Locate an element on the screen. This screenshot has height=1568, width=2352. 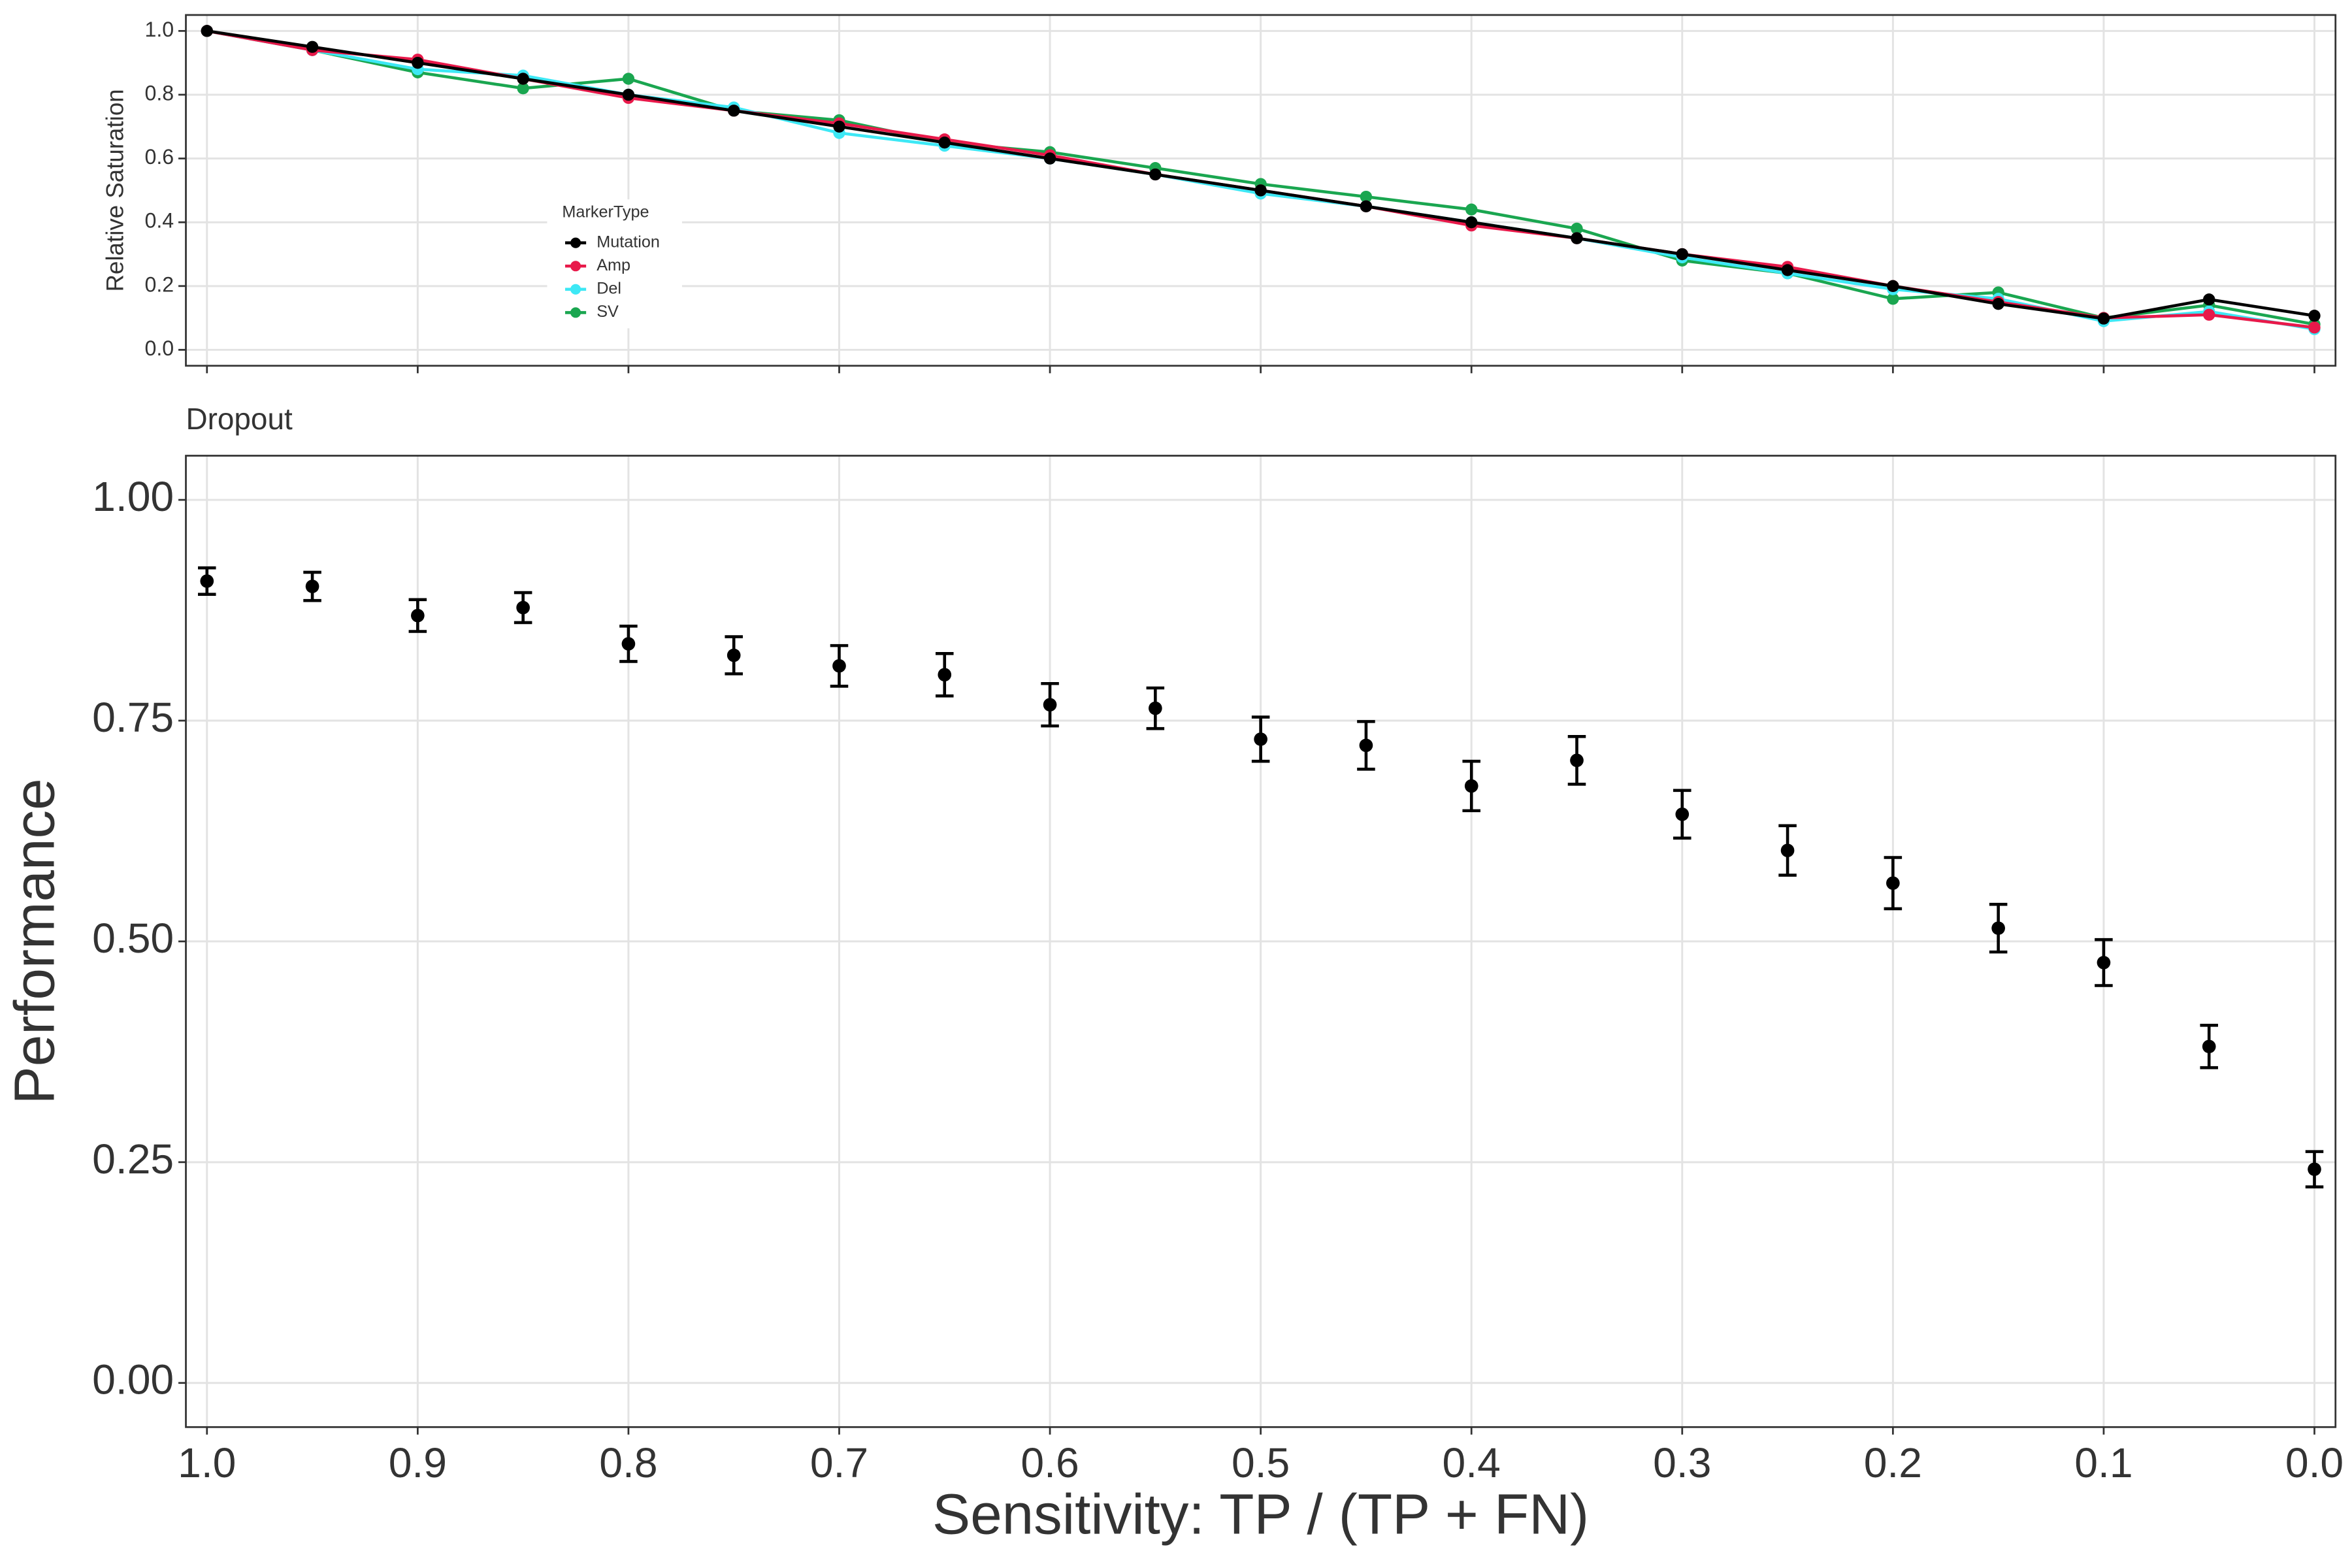
legend-background is located at coordinates (614, 264).